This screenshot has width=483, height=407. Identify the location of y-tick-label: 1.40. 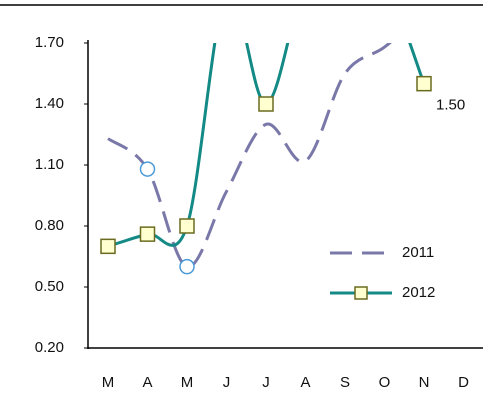
(49, 103).